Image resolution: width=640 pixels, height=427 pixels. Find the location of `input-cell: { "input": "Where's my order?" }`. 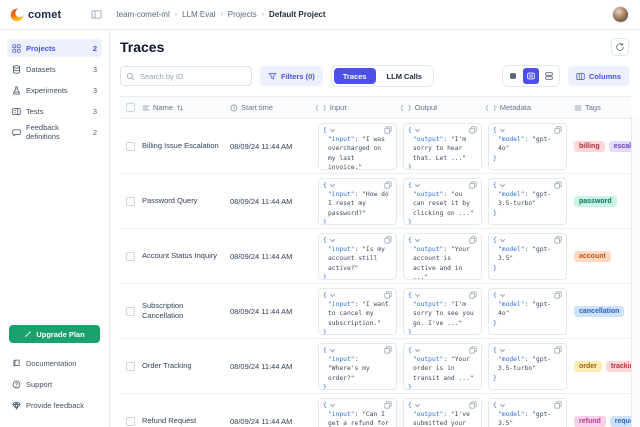

input-cell: { "input": "Where's my order?" } is located at coordinates (357, 366).